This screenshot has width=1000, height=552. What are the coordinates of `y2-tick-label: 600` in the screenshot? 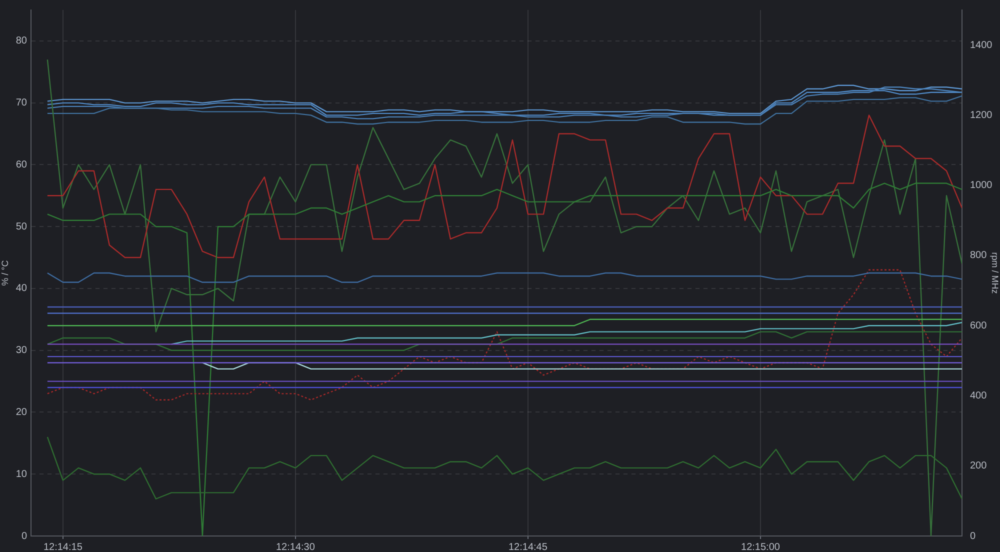 It's located at (979, 326).